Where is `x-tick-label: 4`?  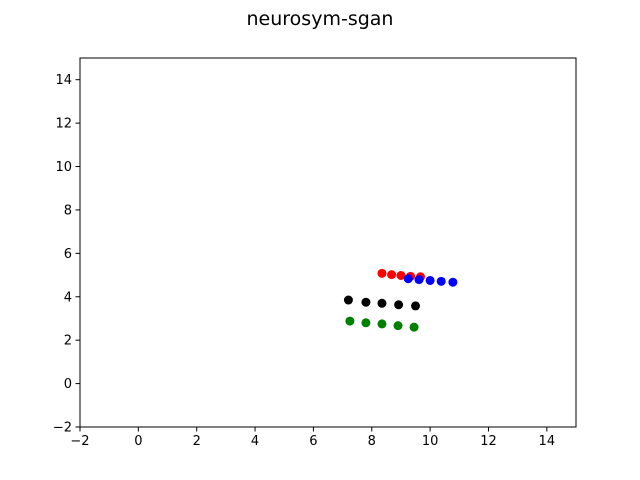 x-tick-label: 4 is located at coordinates (255, 441).